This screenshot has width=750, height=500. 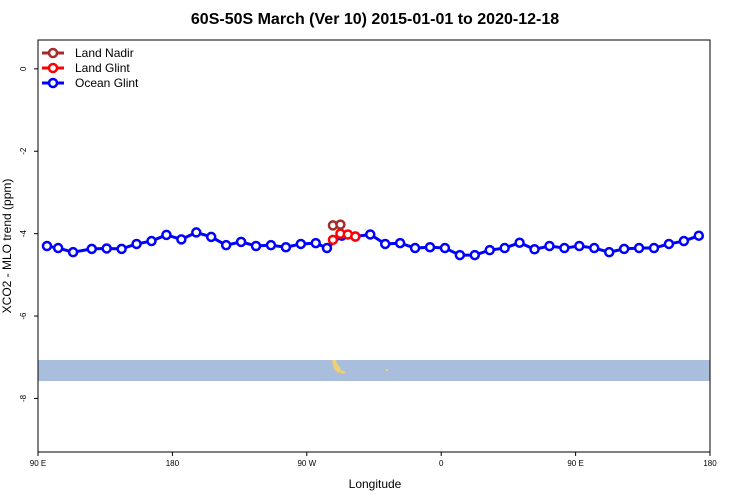 What do you see at coordinates (23, 398) in the screenshot?
I see `y-tick-label: -8` at bounding box center [23, 398].